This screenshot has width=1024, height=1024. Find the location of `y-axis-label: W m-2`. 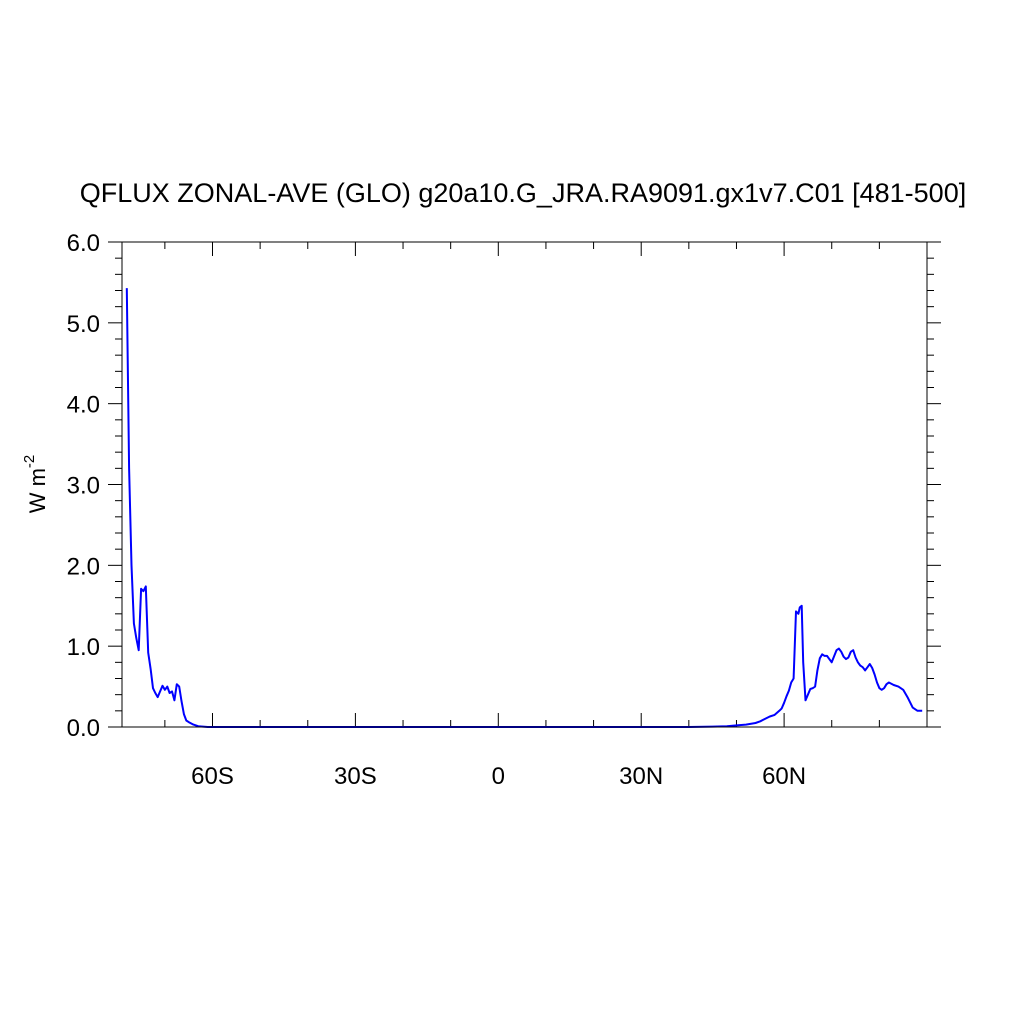

y-axis-label: W m-2 is located at coordinates (35, 484).